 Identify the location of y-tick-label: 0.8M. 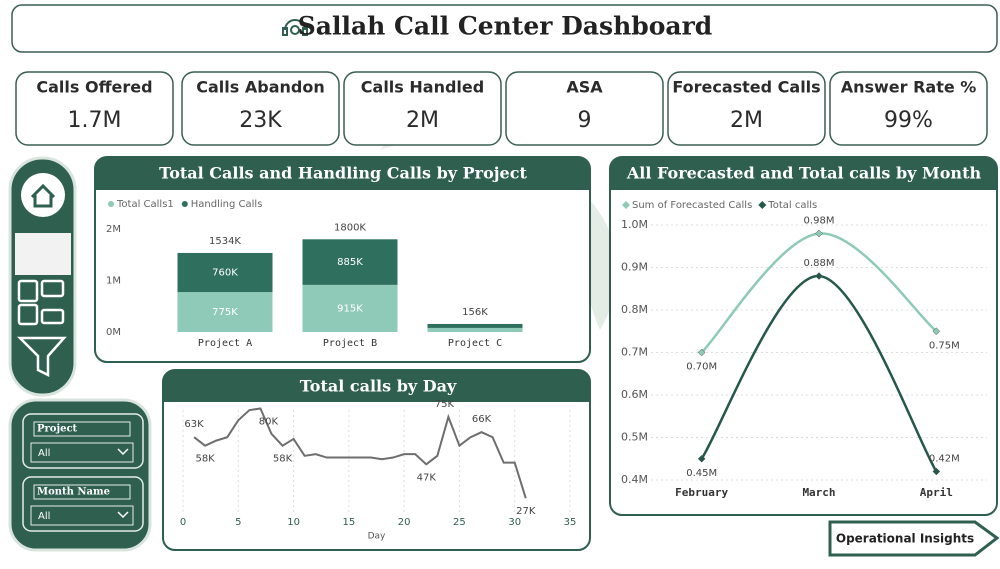
(634, 309).